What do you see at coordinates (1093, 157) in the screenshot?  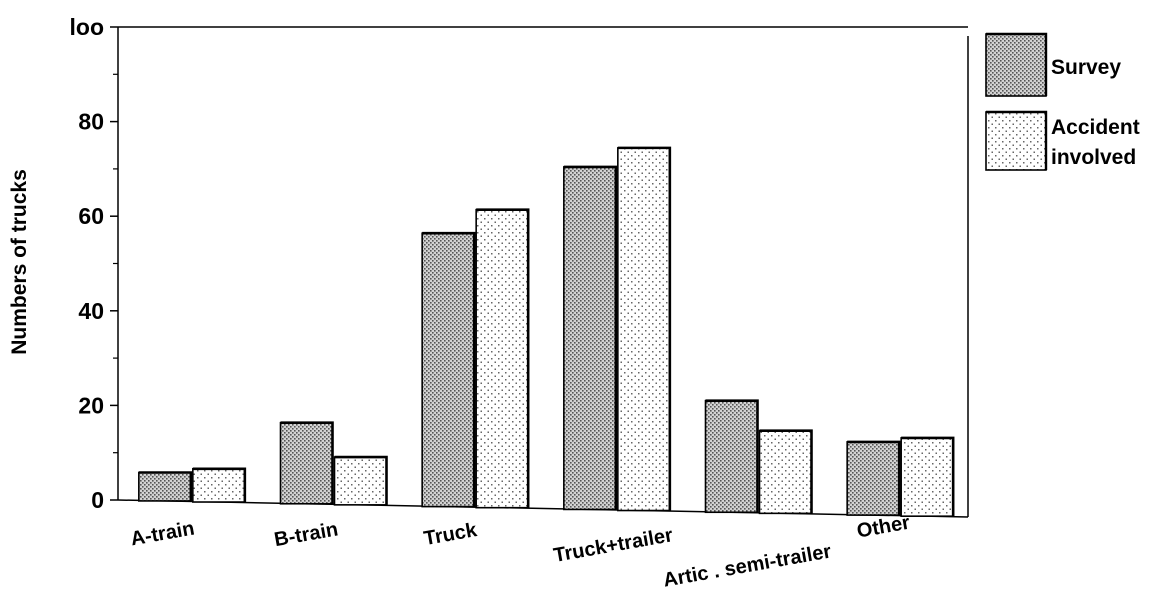 I see `legend-label: involved` at bounding box center [1093, 157].